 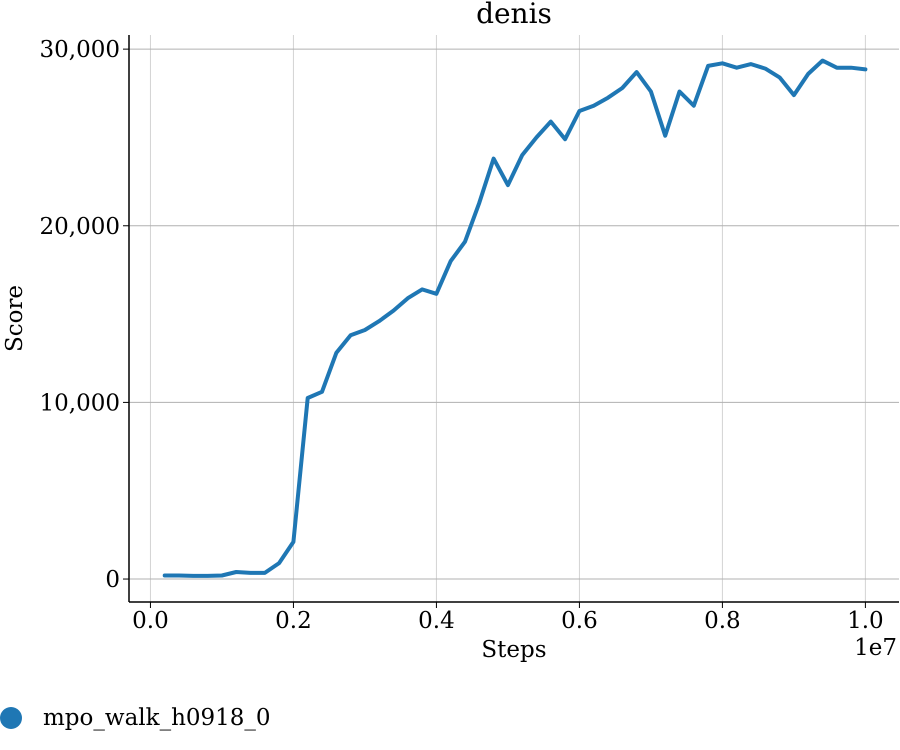 I want to click on x-tick-label: 0.4, so click(x=436, y=621).